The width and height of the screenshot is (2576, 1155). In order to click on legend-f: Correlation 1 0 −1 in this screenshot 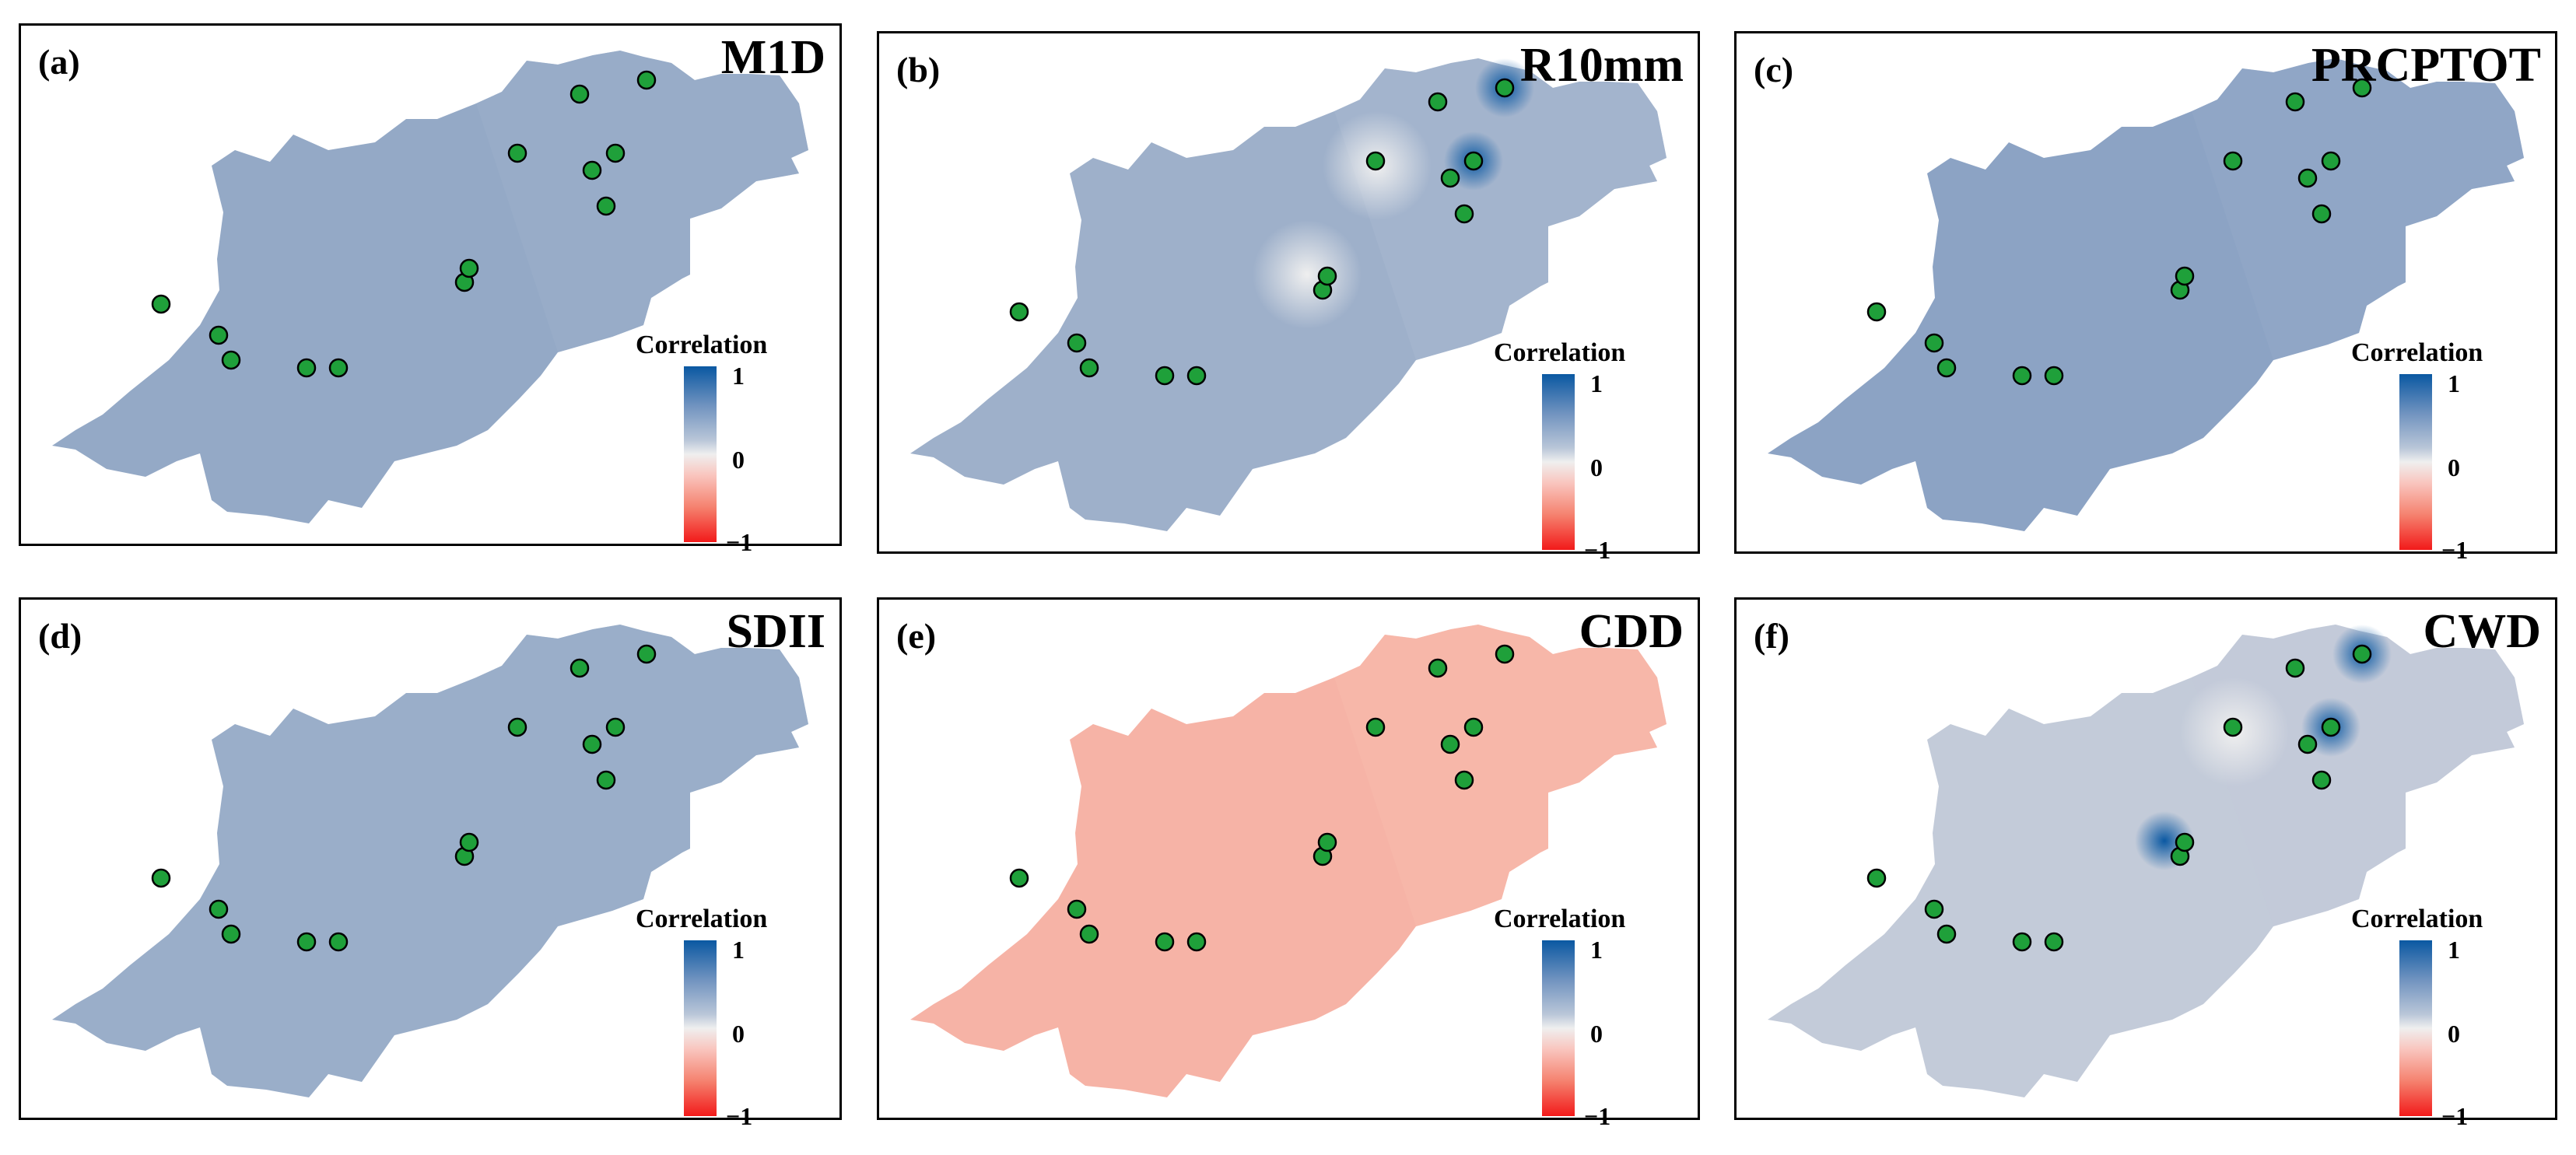, I will do `click(2429, 1018)`.